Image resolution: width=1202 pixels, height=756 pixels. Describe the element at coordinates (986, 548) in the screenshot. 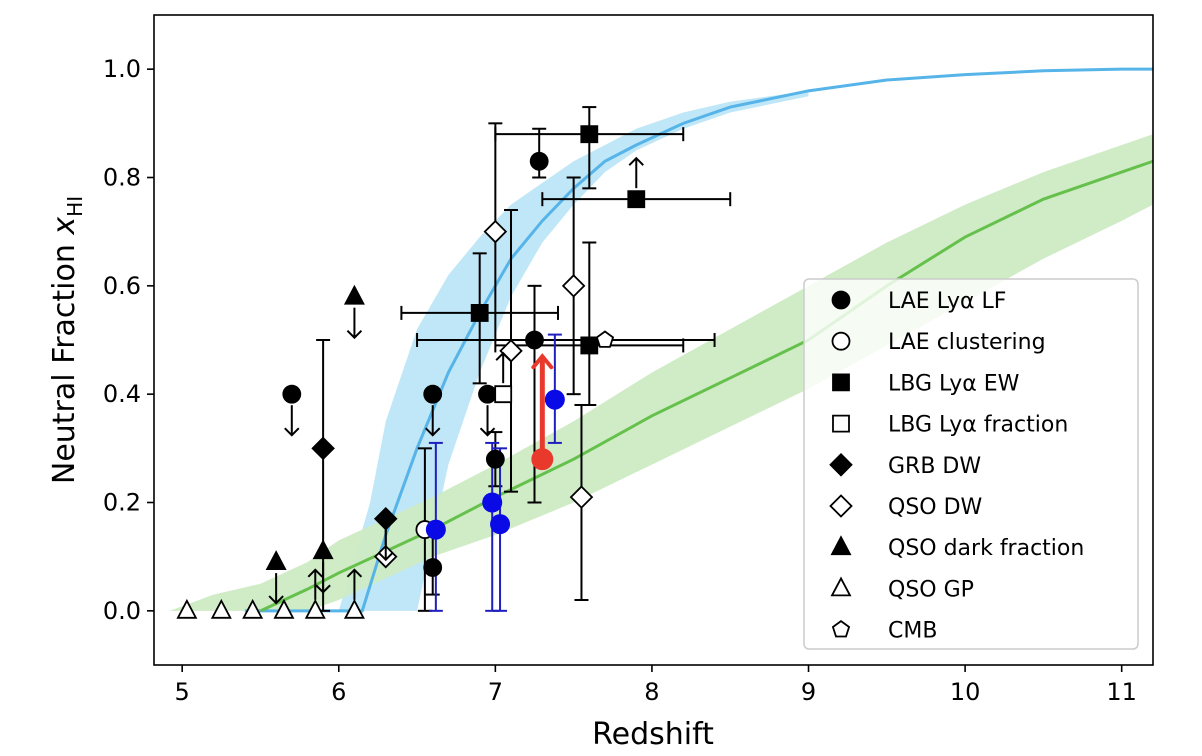

I see `legend-label-qso-dark-fraction: QSO dark fraction` at that location.